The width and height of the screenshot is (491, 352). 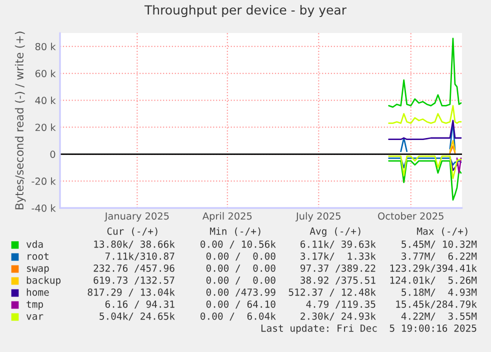 I want to click on text: 232.76 /457.96, so click(x=134, y=268).